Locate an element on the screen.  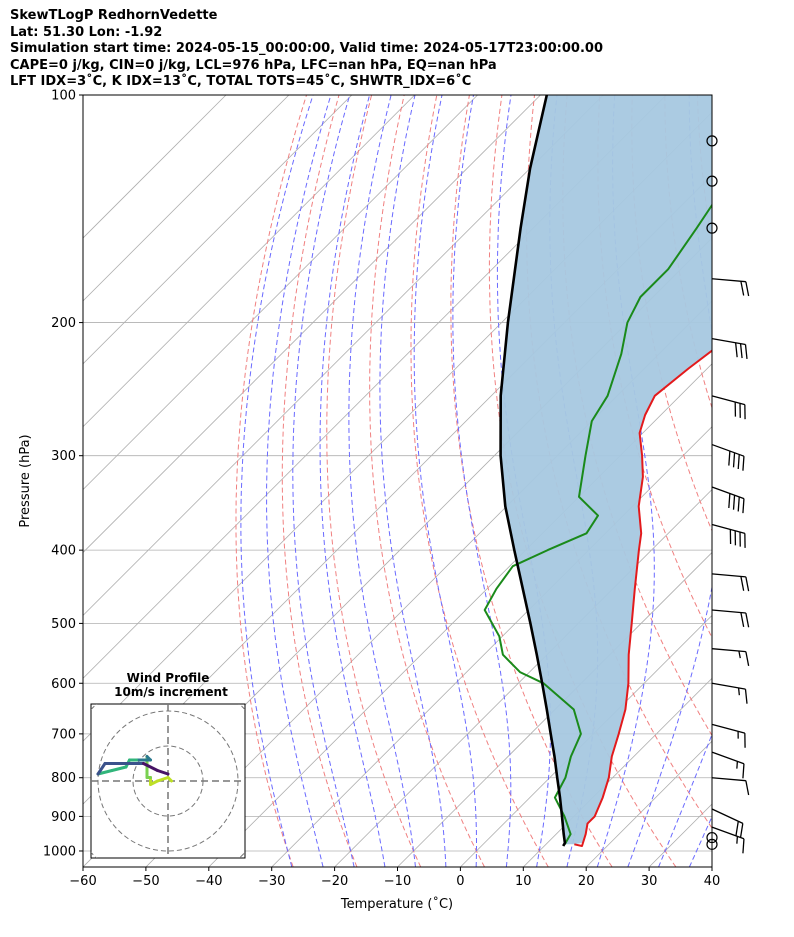
y-tick-label: 500 is located at coordinates (63, 624).